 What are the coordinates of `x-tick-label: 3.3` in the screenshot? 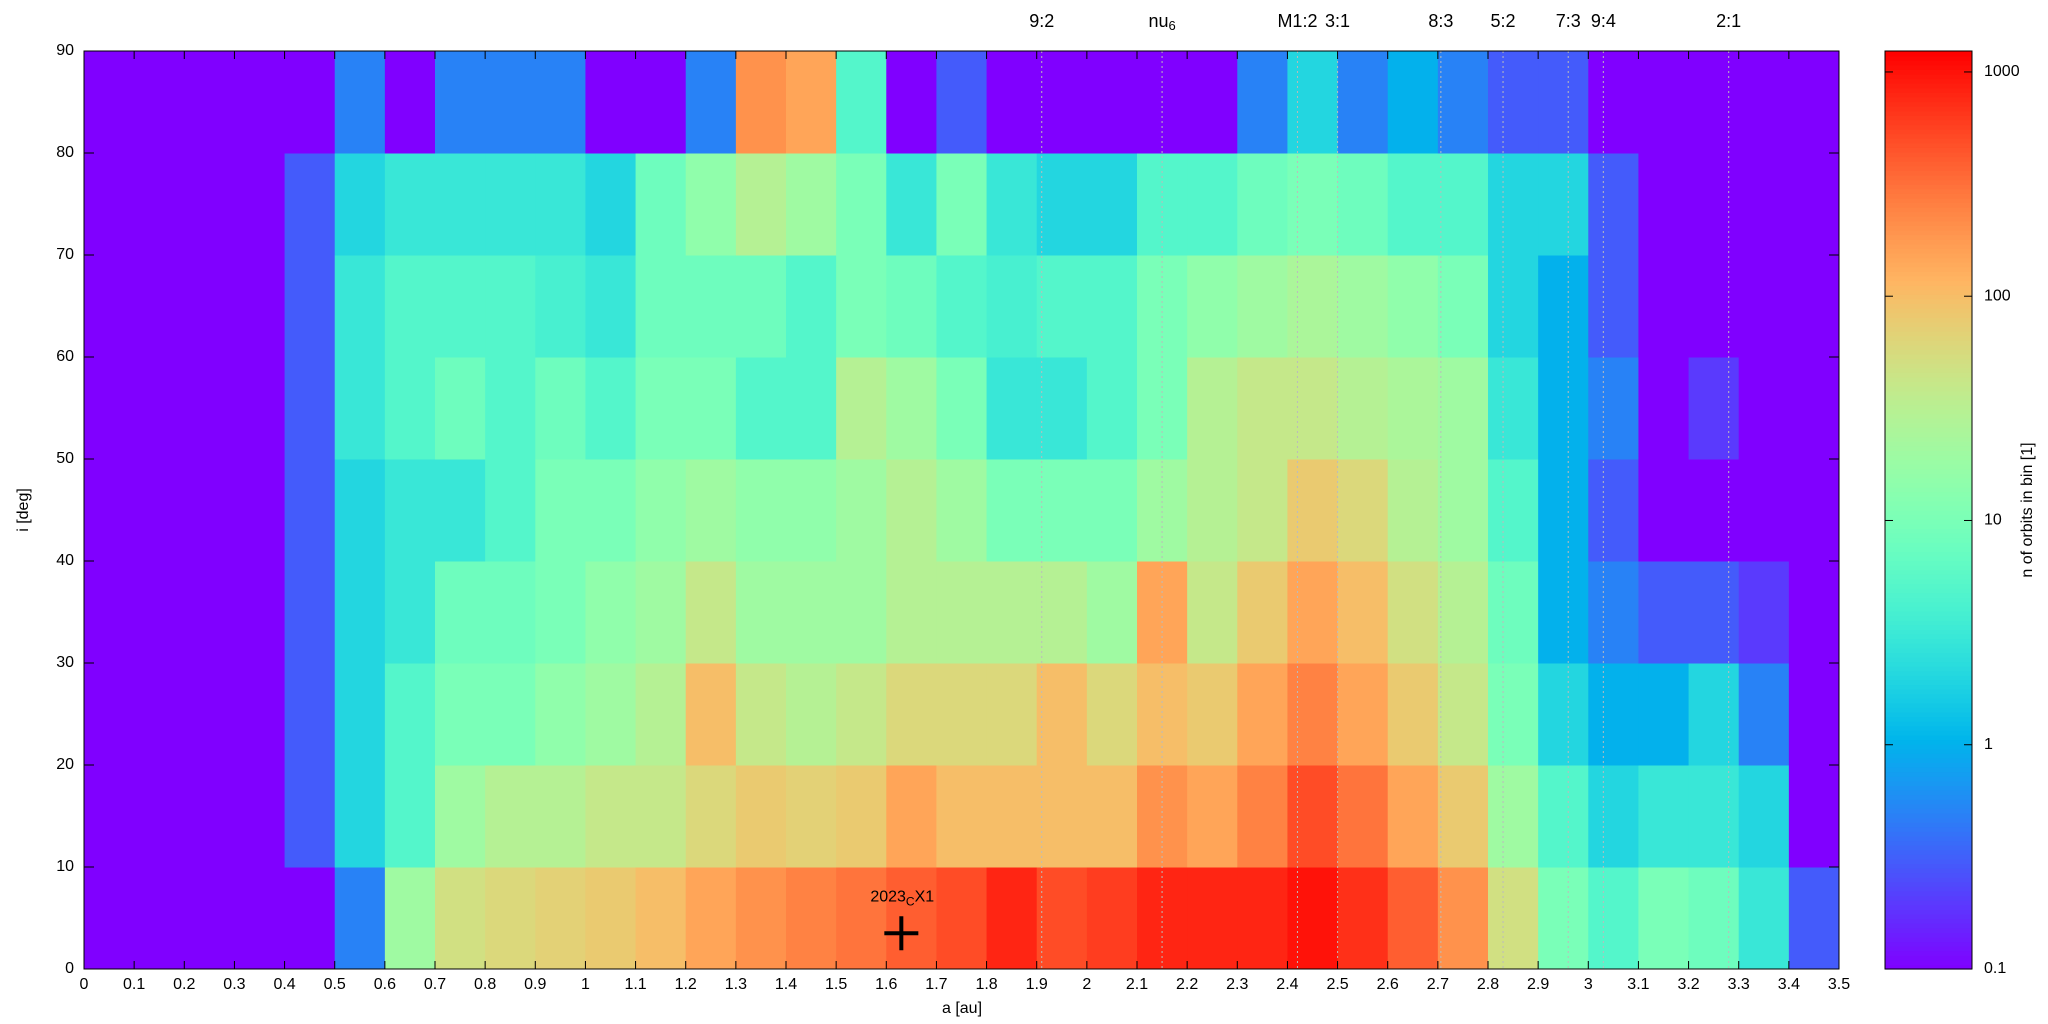 It's located at (1739, 984).